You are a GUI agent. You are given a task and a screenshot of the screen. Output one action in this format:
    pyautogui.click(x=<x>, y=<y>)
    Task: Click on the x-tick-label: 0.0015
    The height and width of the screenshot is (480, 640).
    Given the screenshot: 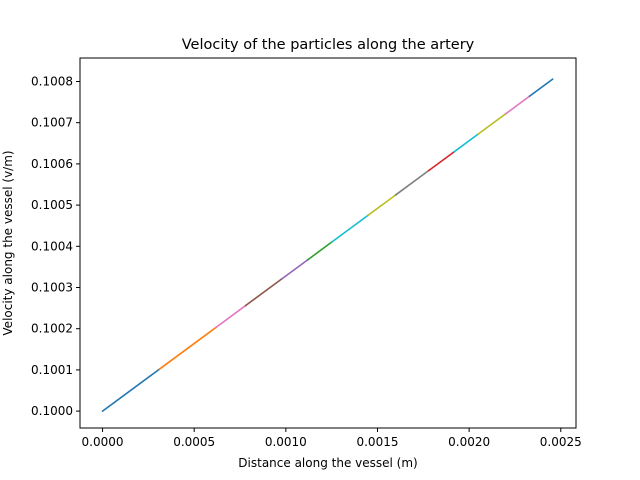 What is the action you would take?
    pyautogui.click(x=377, y=442)
    